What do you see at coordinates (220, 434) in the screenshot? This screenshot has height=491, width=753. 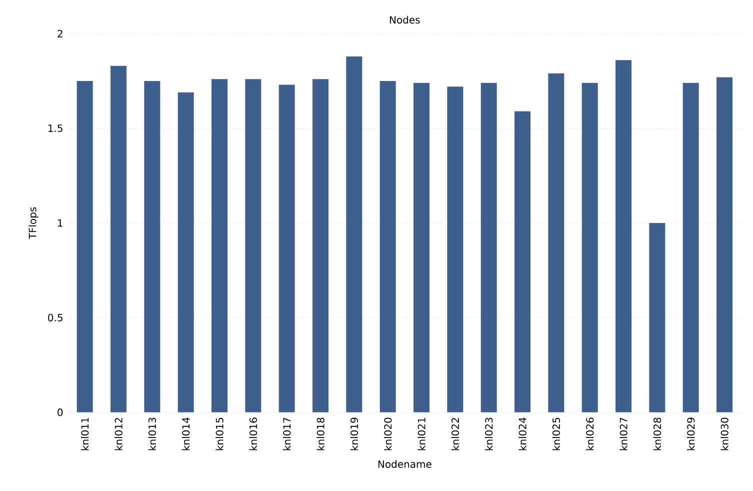 I see `x-tick-label: knl015` at bounding box center [220, 434].